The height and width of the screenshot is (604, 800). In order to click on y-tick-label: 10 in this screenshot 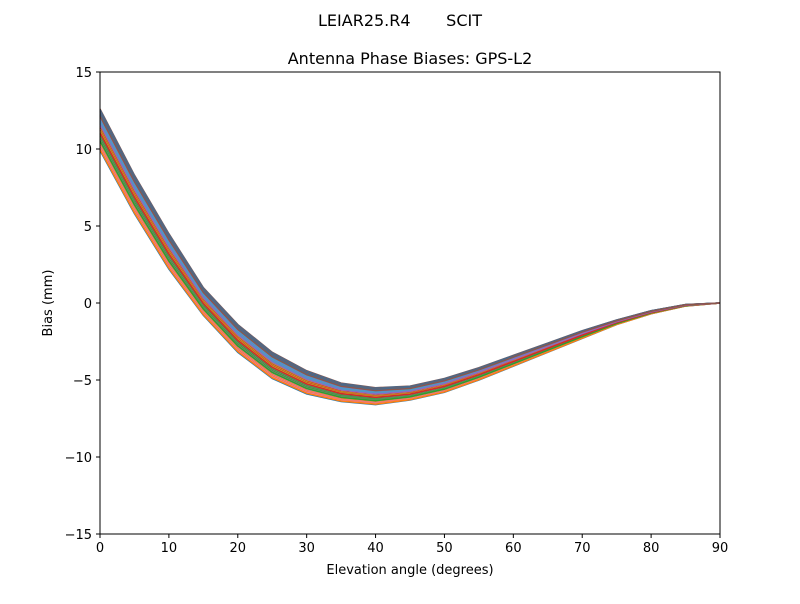, I will do `click(83, 150)`.